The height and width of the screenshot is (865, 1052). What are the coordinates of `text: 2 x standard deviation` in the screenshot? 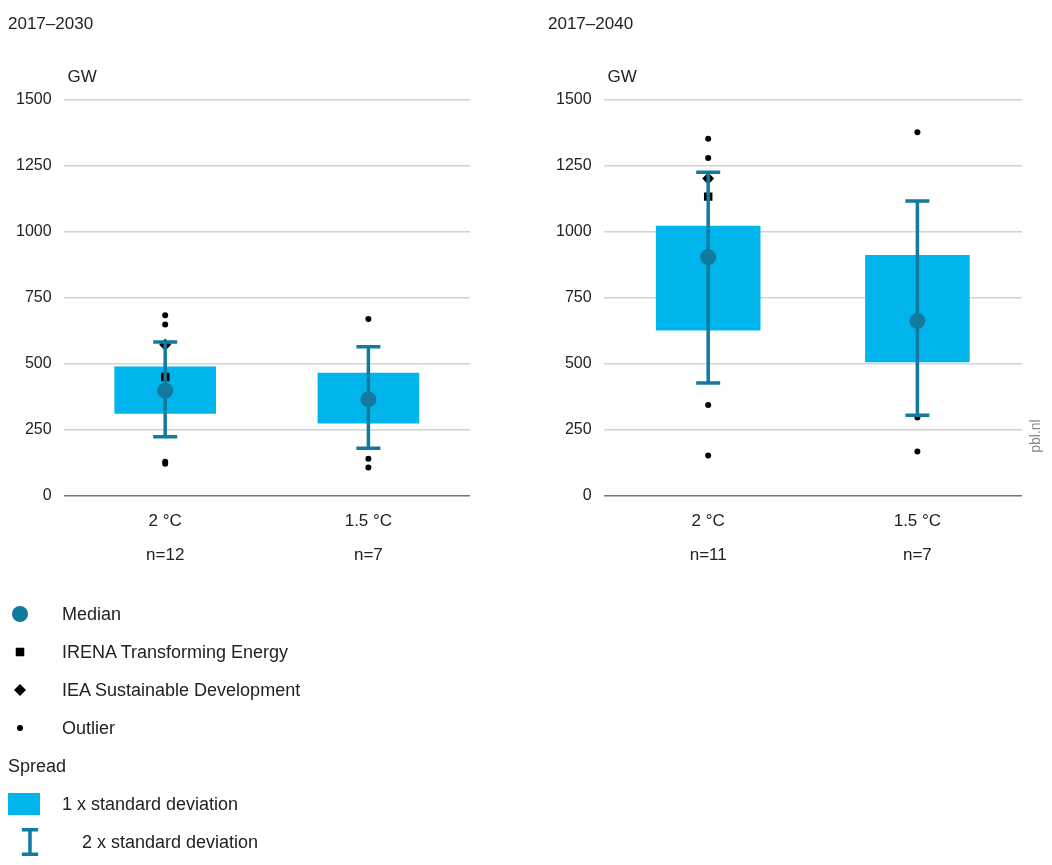 It's located at (170, 842).